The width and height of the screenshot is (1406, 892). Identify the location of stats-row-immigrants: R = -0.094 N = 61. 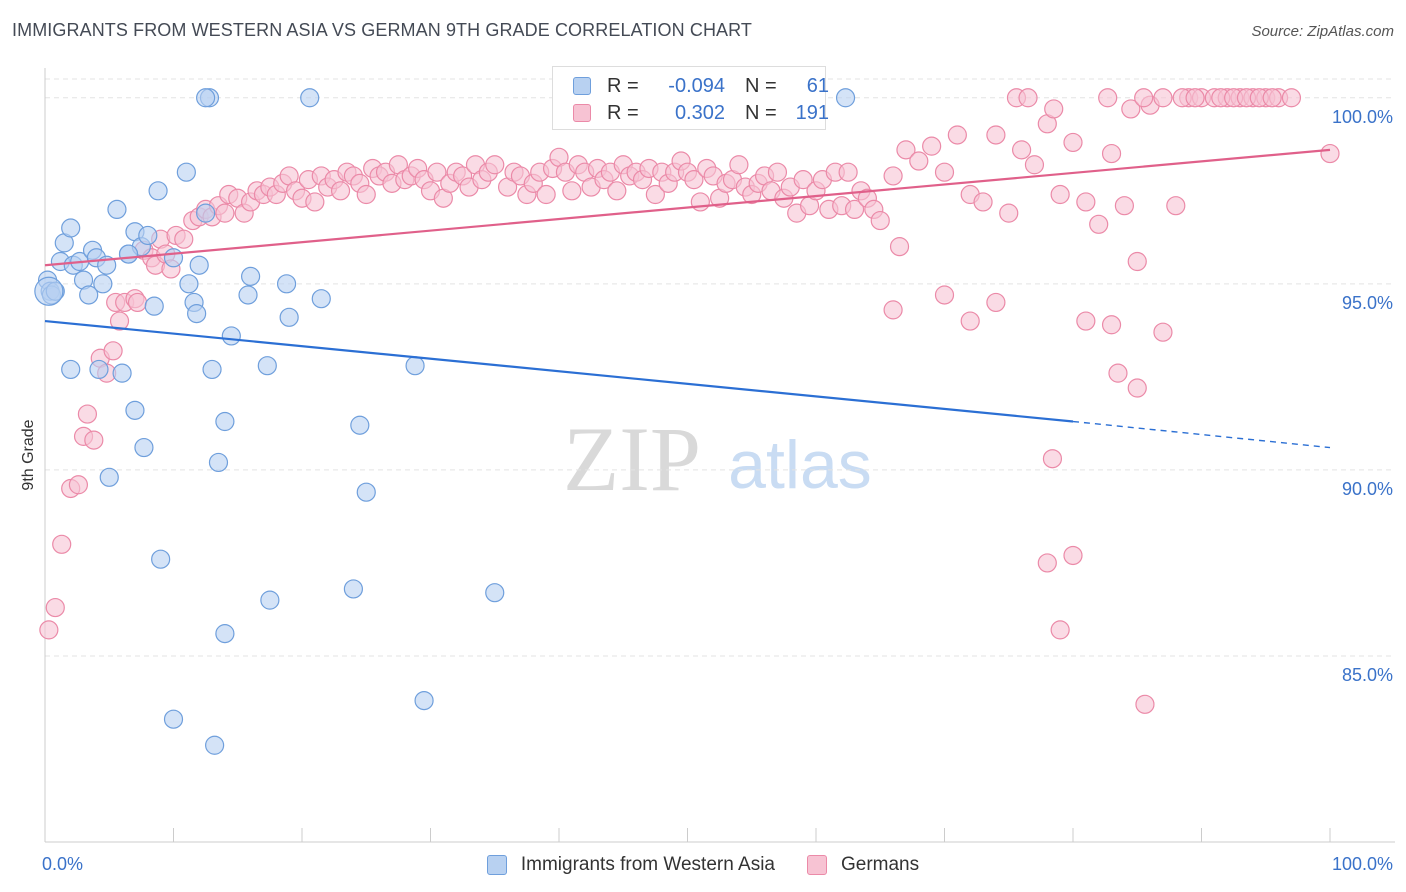
(701, 86).